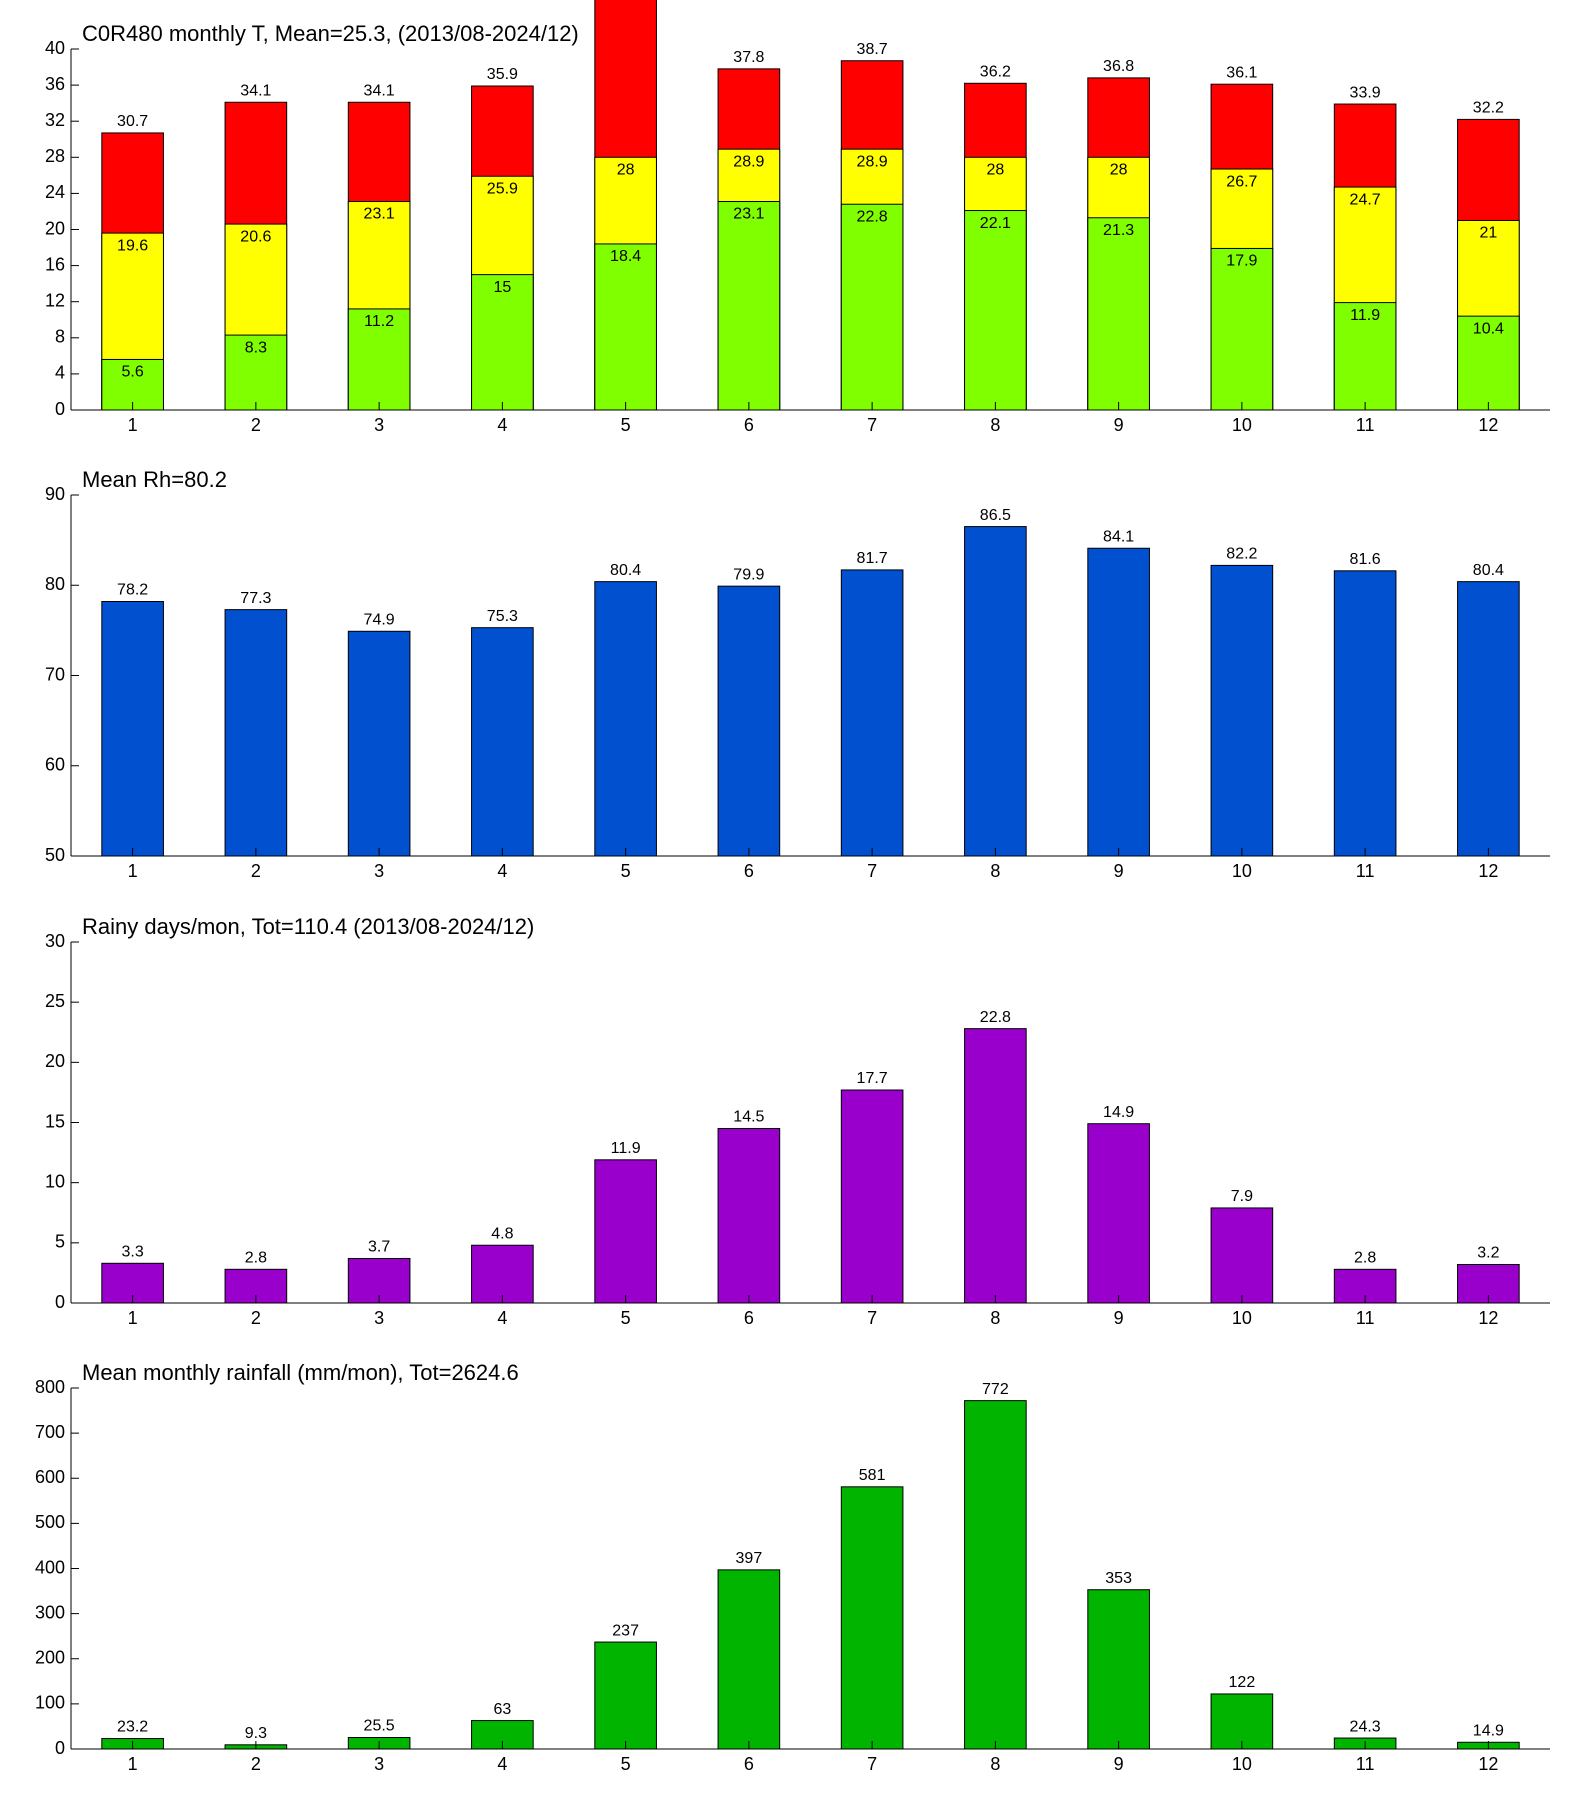 The height and width of the screenshot is (1800, 1580). I want to click on value-label: 772, so click(995, 1389).